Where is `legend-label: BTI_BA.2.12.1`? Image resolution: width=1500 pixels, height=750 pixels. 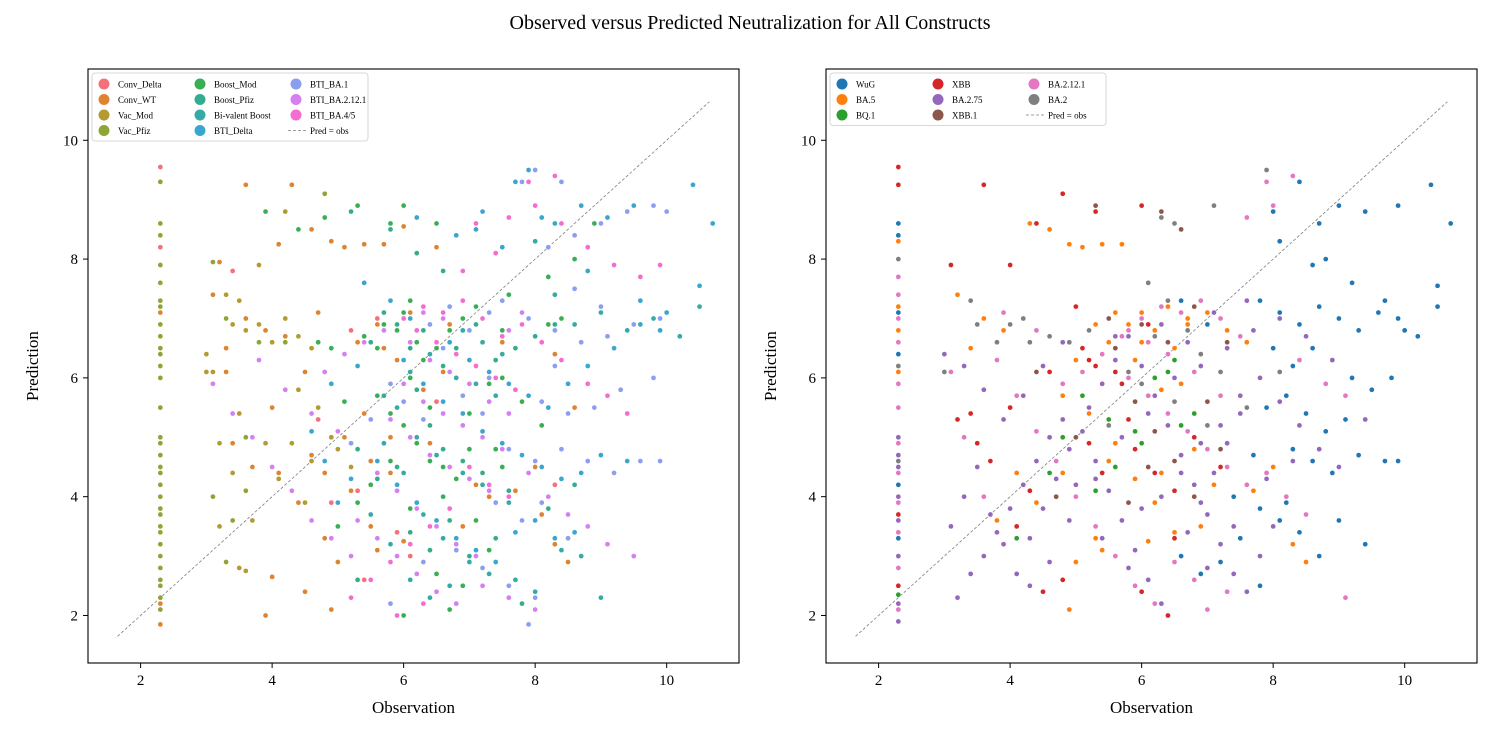 legend-label: BTI_BA.2.12.1 is located at coordinates (338, 100).